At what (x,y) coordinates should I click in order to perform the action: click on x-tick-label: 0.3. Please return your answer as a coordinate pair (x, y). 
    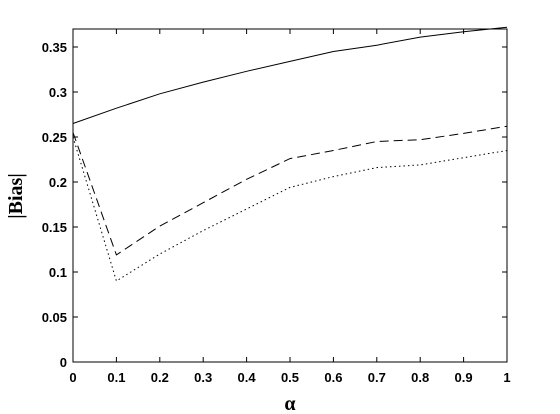
    Looking at the image, I should click on (203, 377).